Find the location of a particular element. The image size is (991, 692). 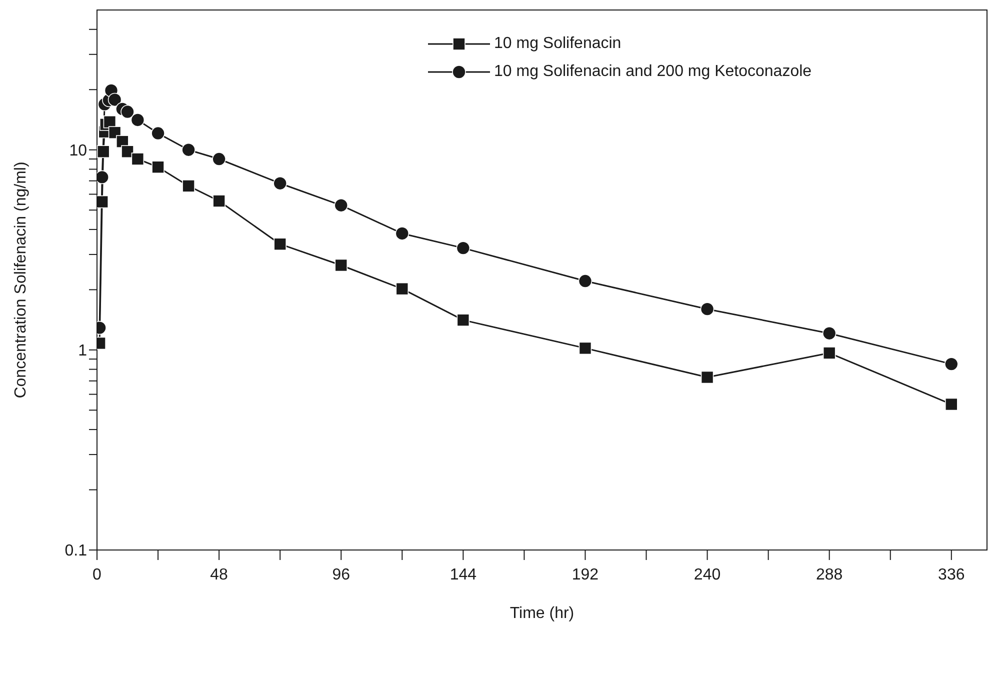

x-tick-label: 0 is located at coordinates (97, 575).